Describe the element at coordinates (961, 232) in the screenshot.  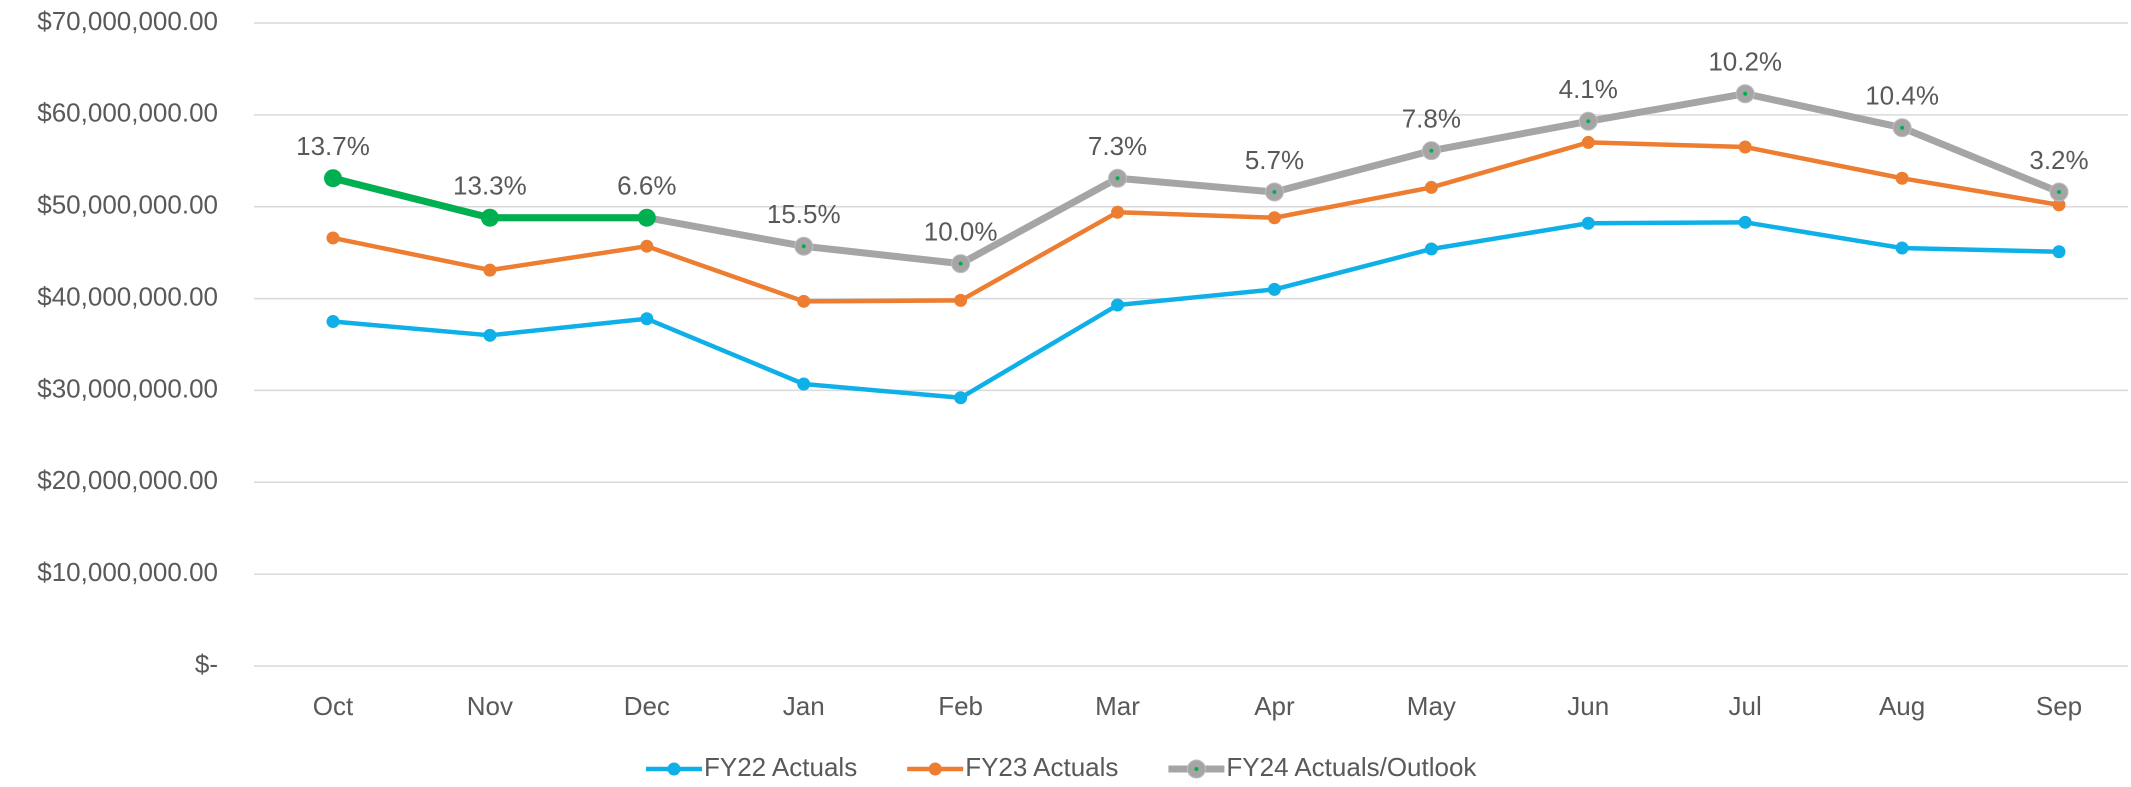
I see `data-label: 10.0%` at that location.